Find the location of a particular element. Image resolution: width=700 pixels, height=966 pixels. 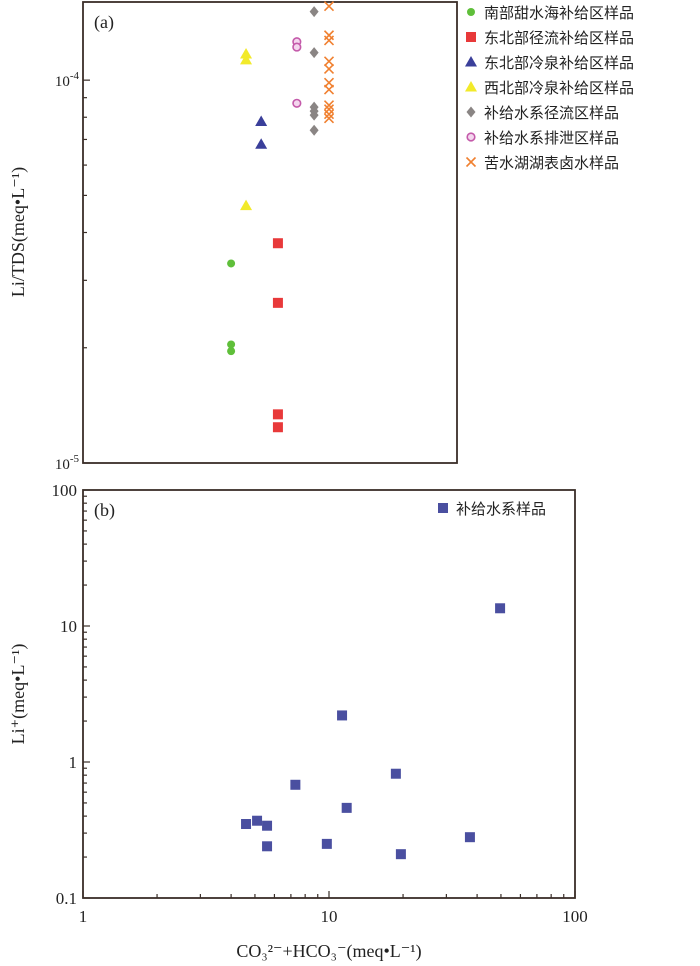

legend-label: 南部甜水海补给区样品 is located at coordinates (559, 13).